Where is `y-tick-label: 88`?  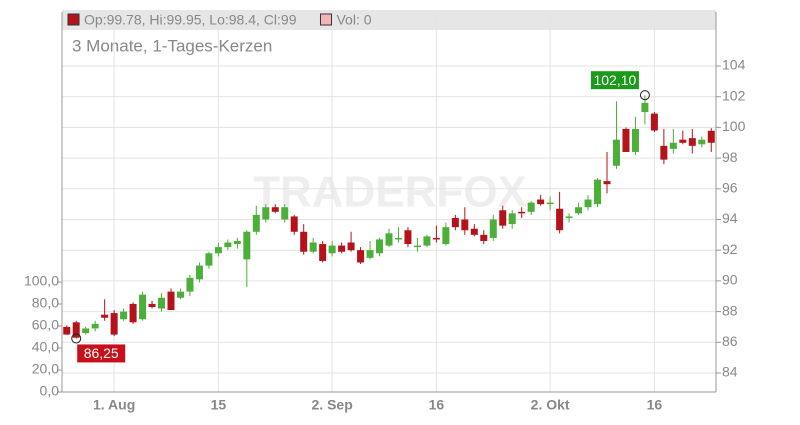
y-tick-label: 88 is located at coordinates (730, 310).